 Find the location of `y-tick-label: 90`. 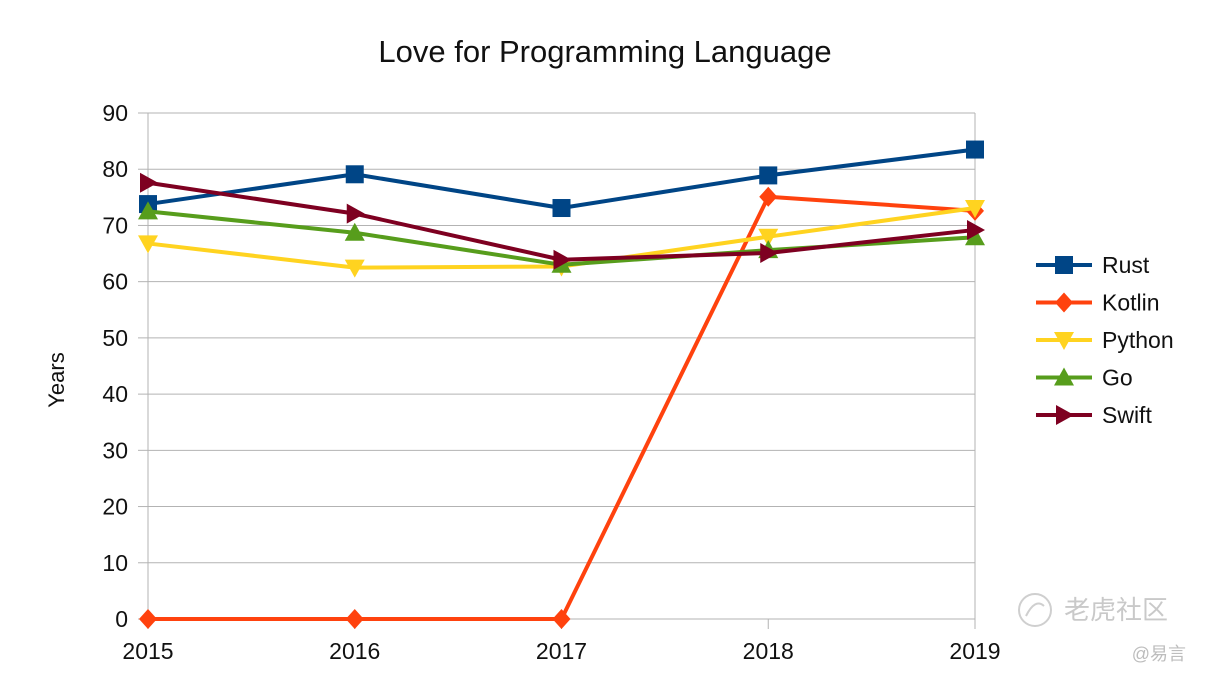

y-tick-label: 90 is located at coordinates (115, 113).